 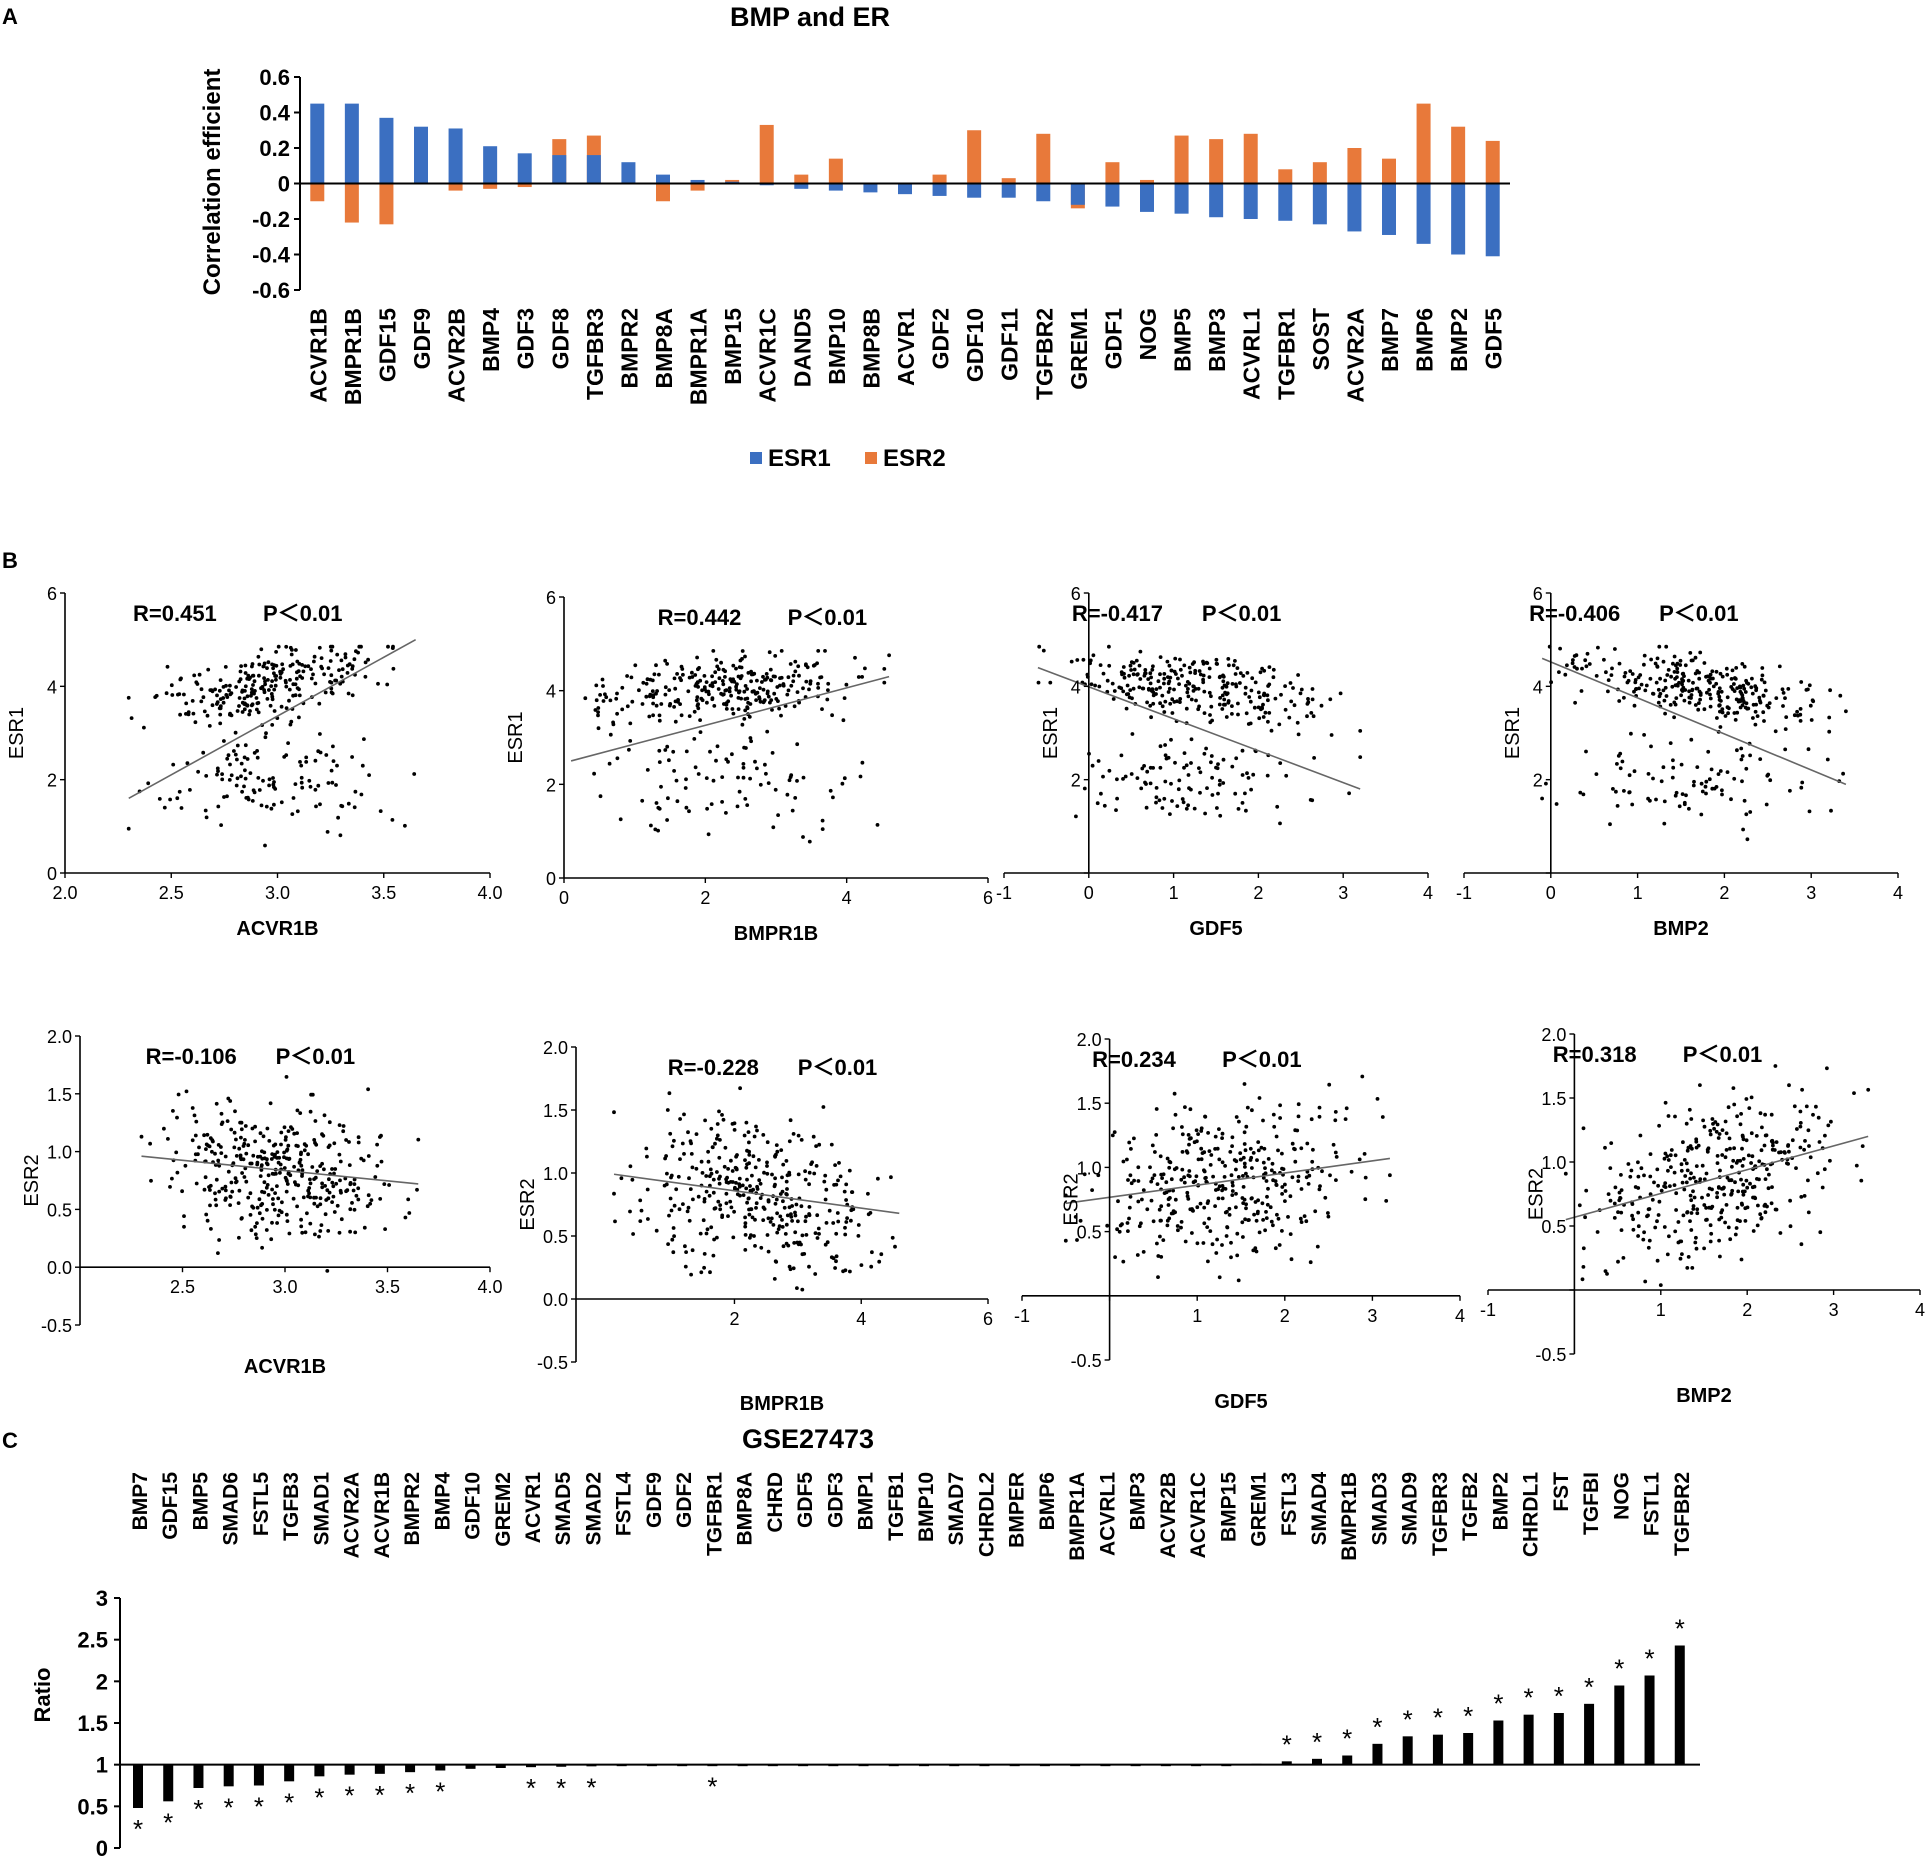 I want to click on bar-a-esr1-bmp8b, so click(x=870, y=188).